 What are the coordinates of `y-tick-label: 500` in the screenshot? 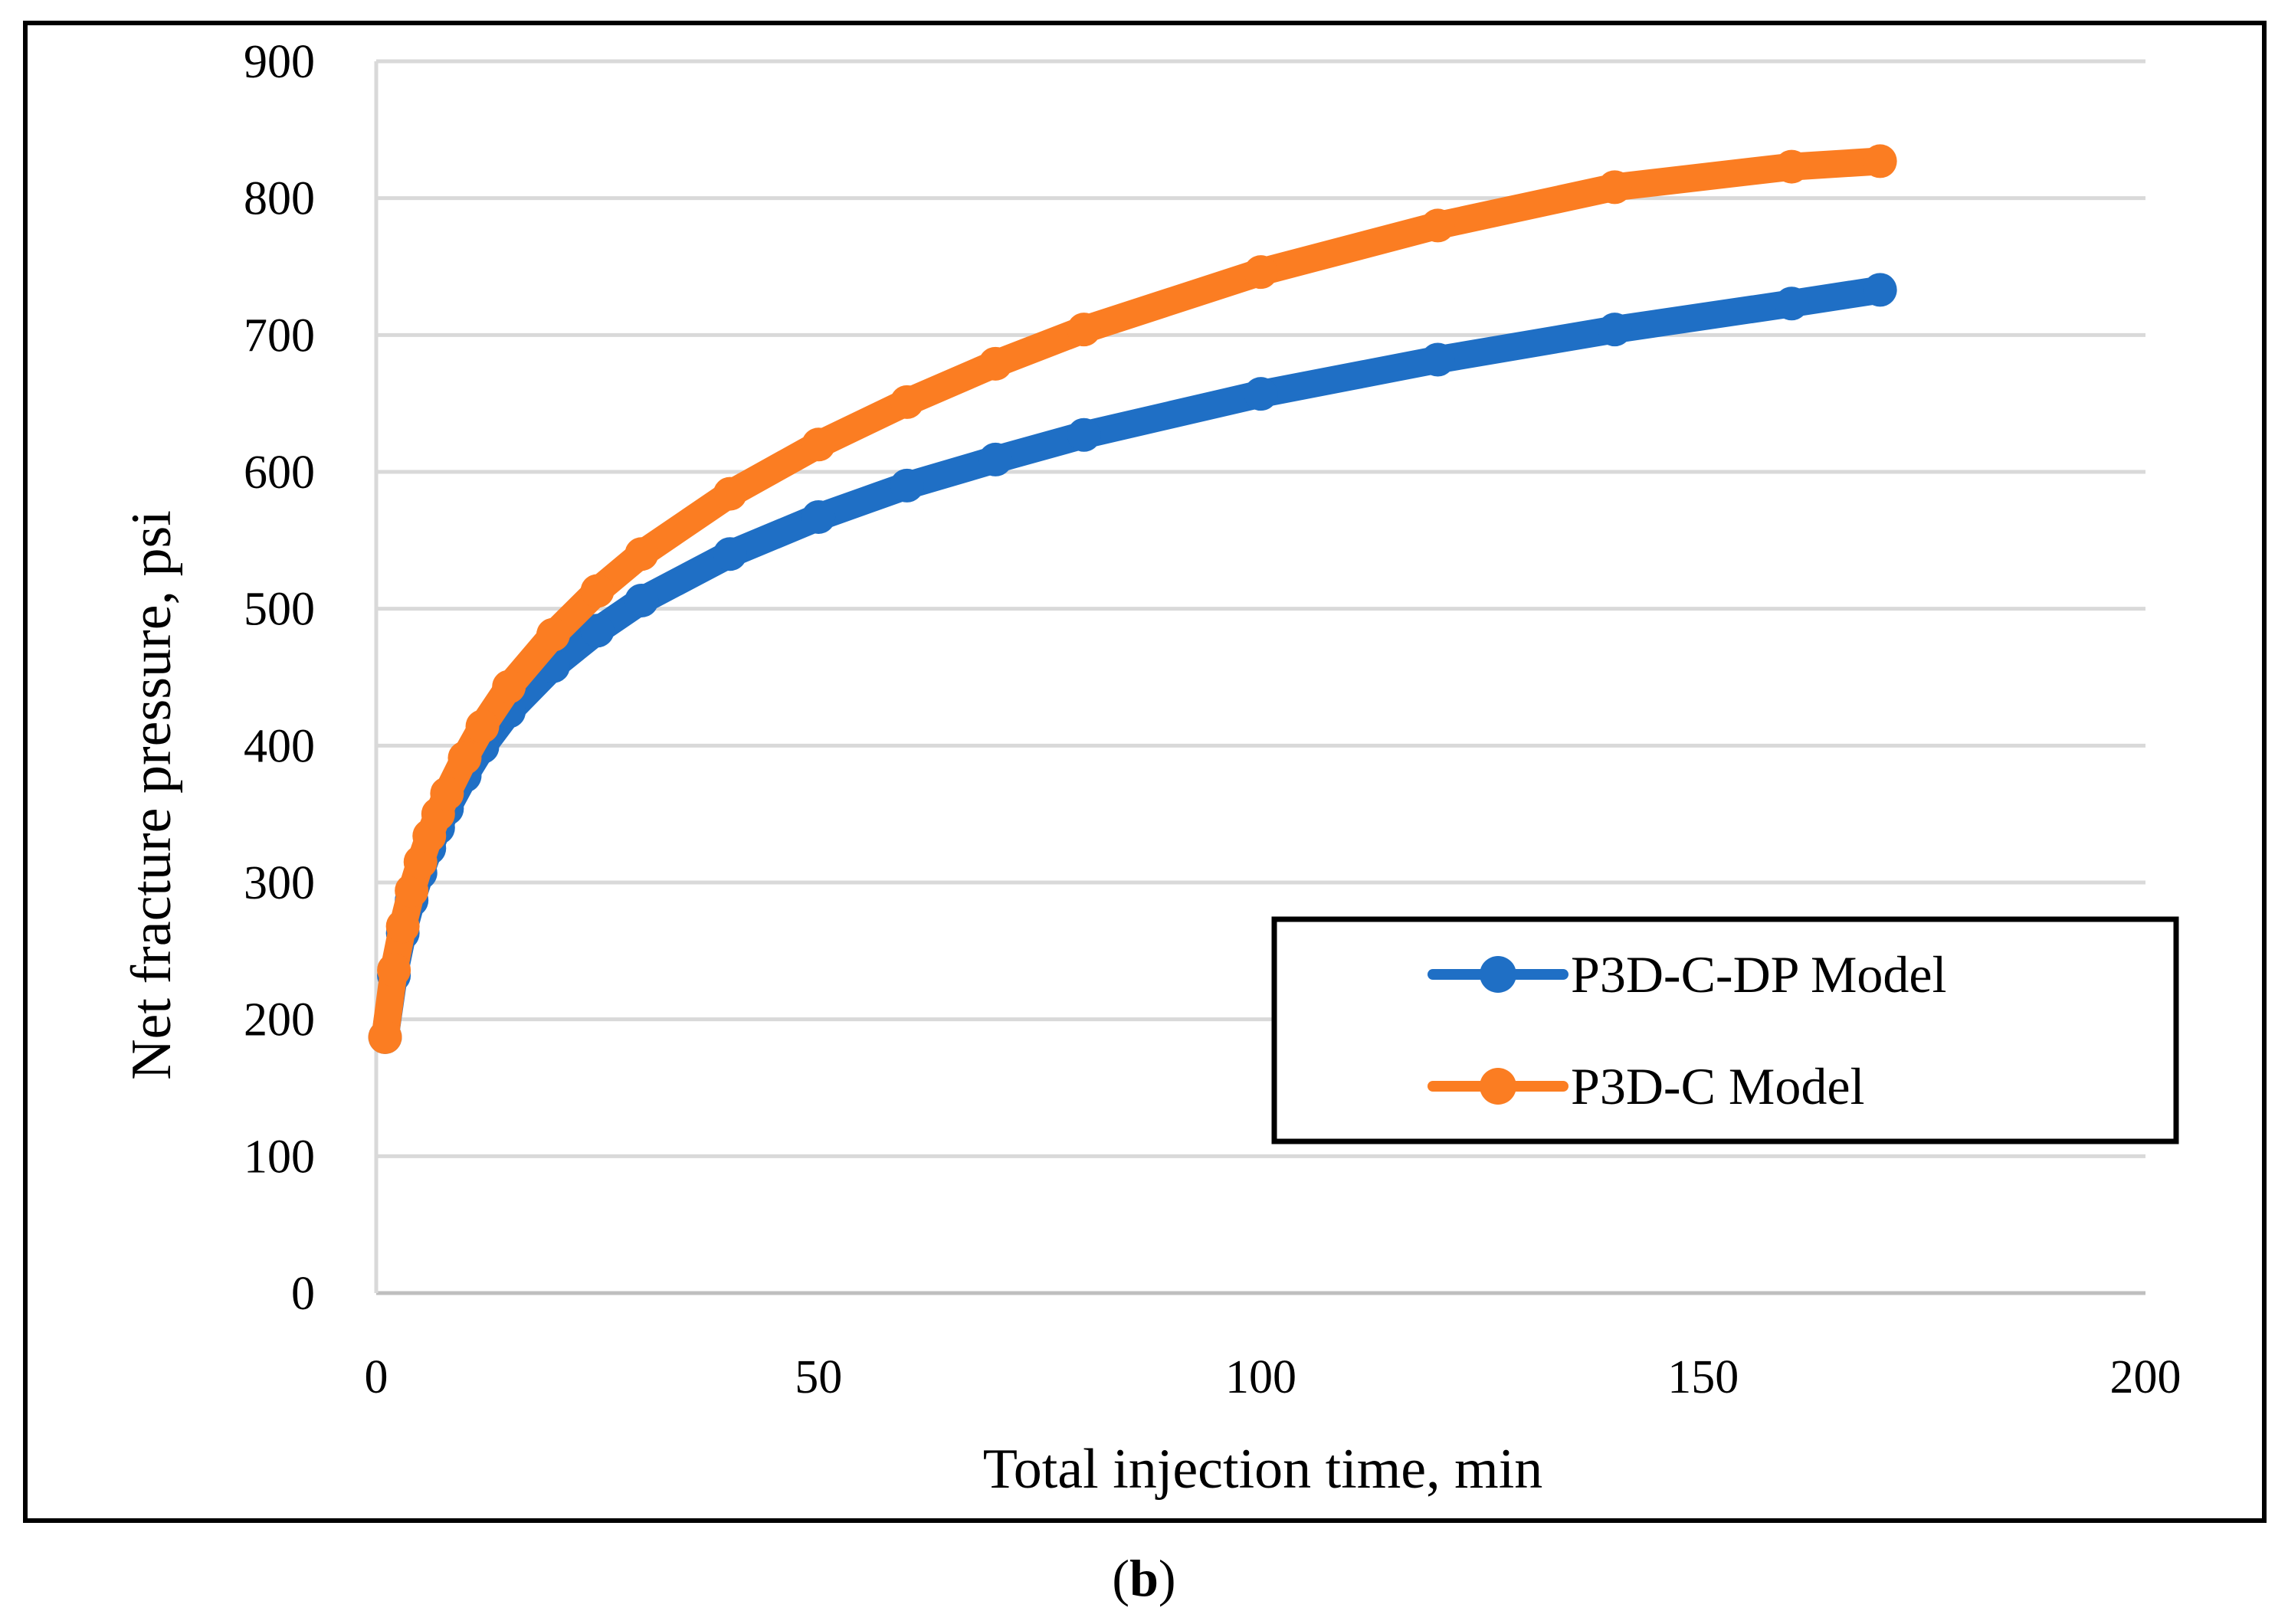 It's located at (279, 610).